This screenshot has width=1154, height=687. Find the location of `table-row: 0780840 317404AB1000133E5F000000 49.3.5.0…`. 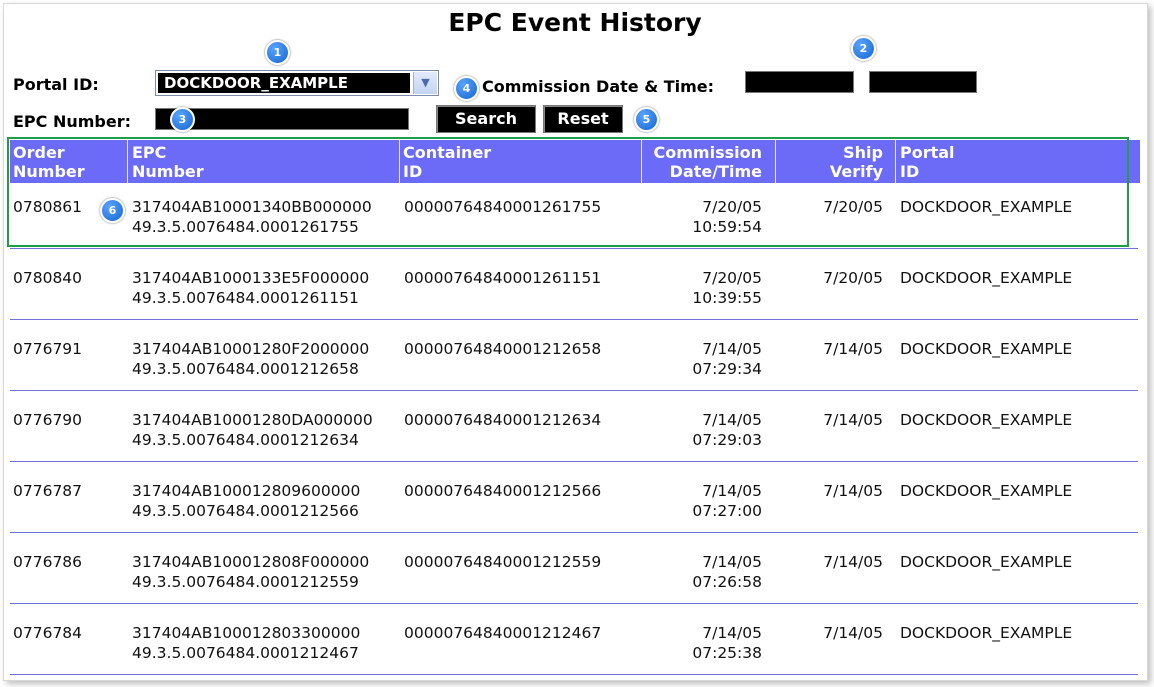

table-row: 0780840 317404AB1000133E5F000000 49.3.5.0… is located at coordinates (574, 289).